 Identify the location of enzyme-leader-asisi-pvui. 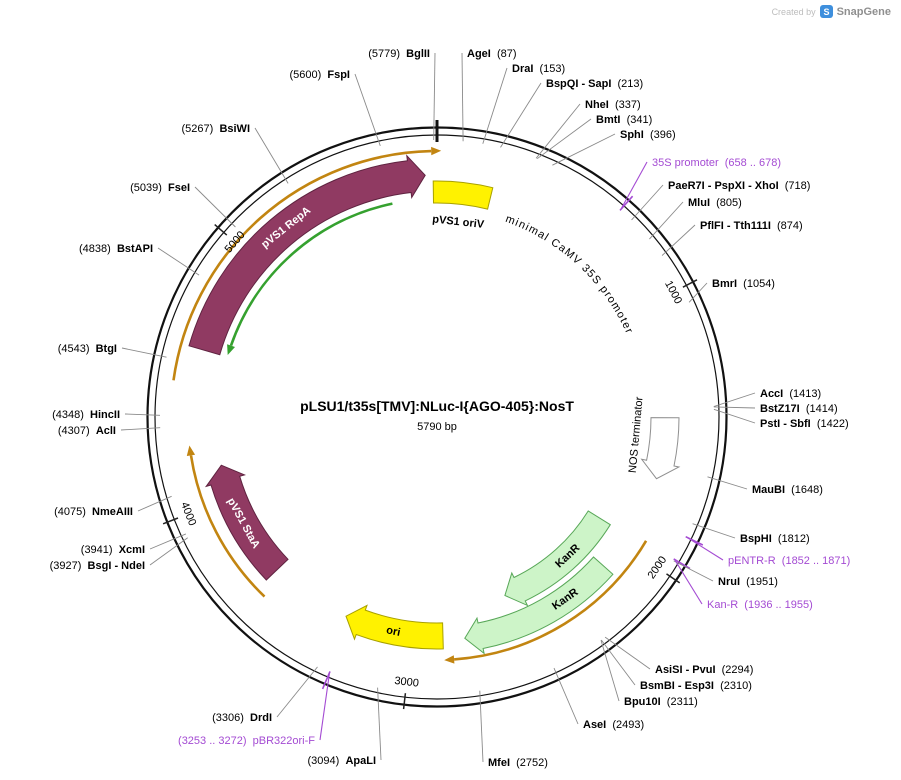
(627, 653).